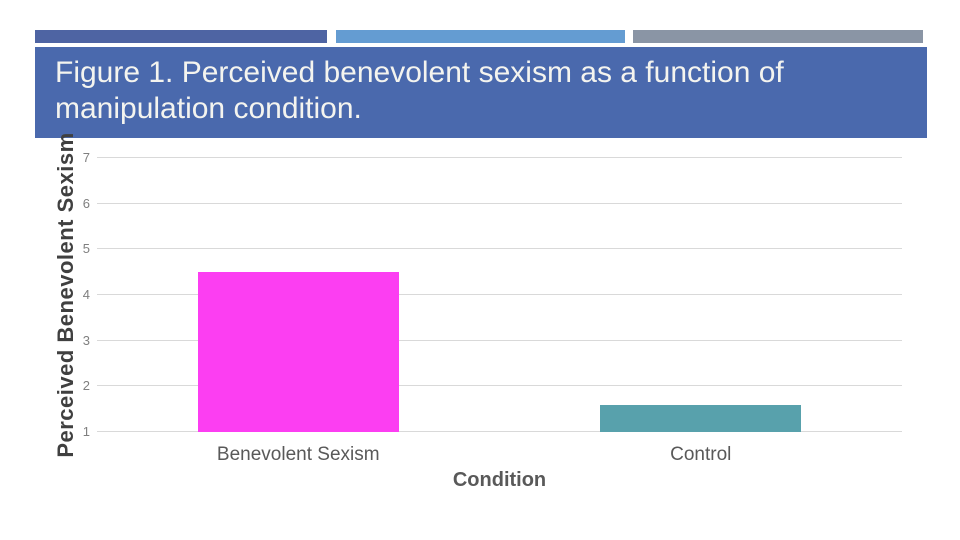 This screenshot has width=960, height=540. What do you see at coordinates (86, 249) in the screenshot?
I see `y-tick-label-5: 5` at bounding box center [86, 249].